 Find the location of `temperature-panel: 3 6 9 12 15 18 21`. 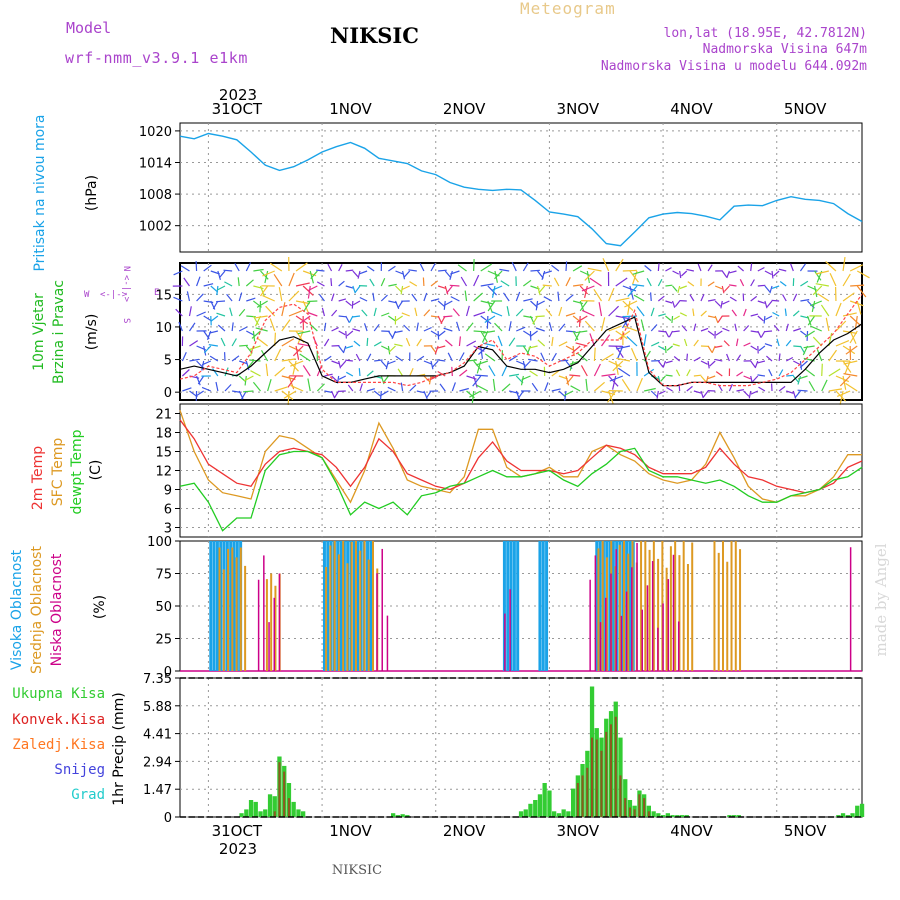

temperature-panel: 3 6 9 12 15 18 21 is located at coordinates (509, 470).